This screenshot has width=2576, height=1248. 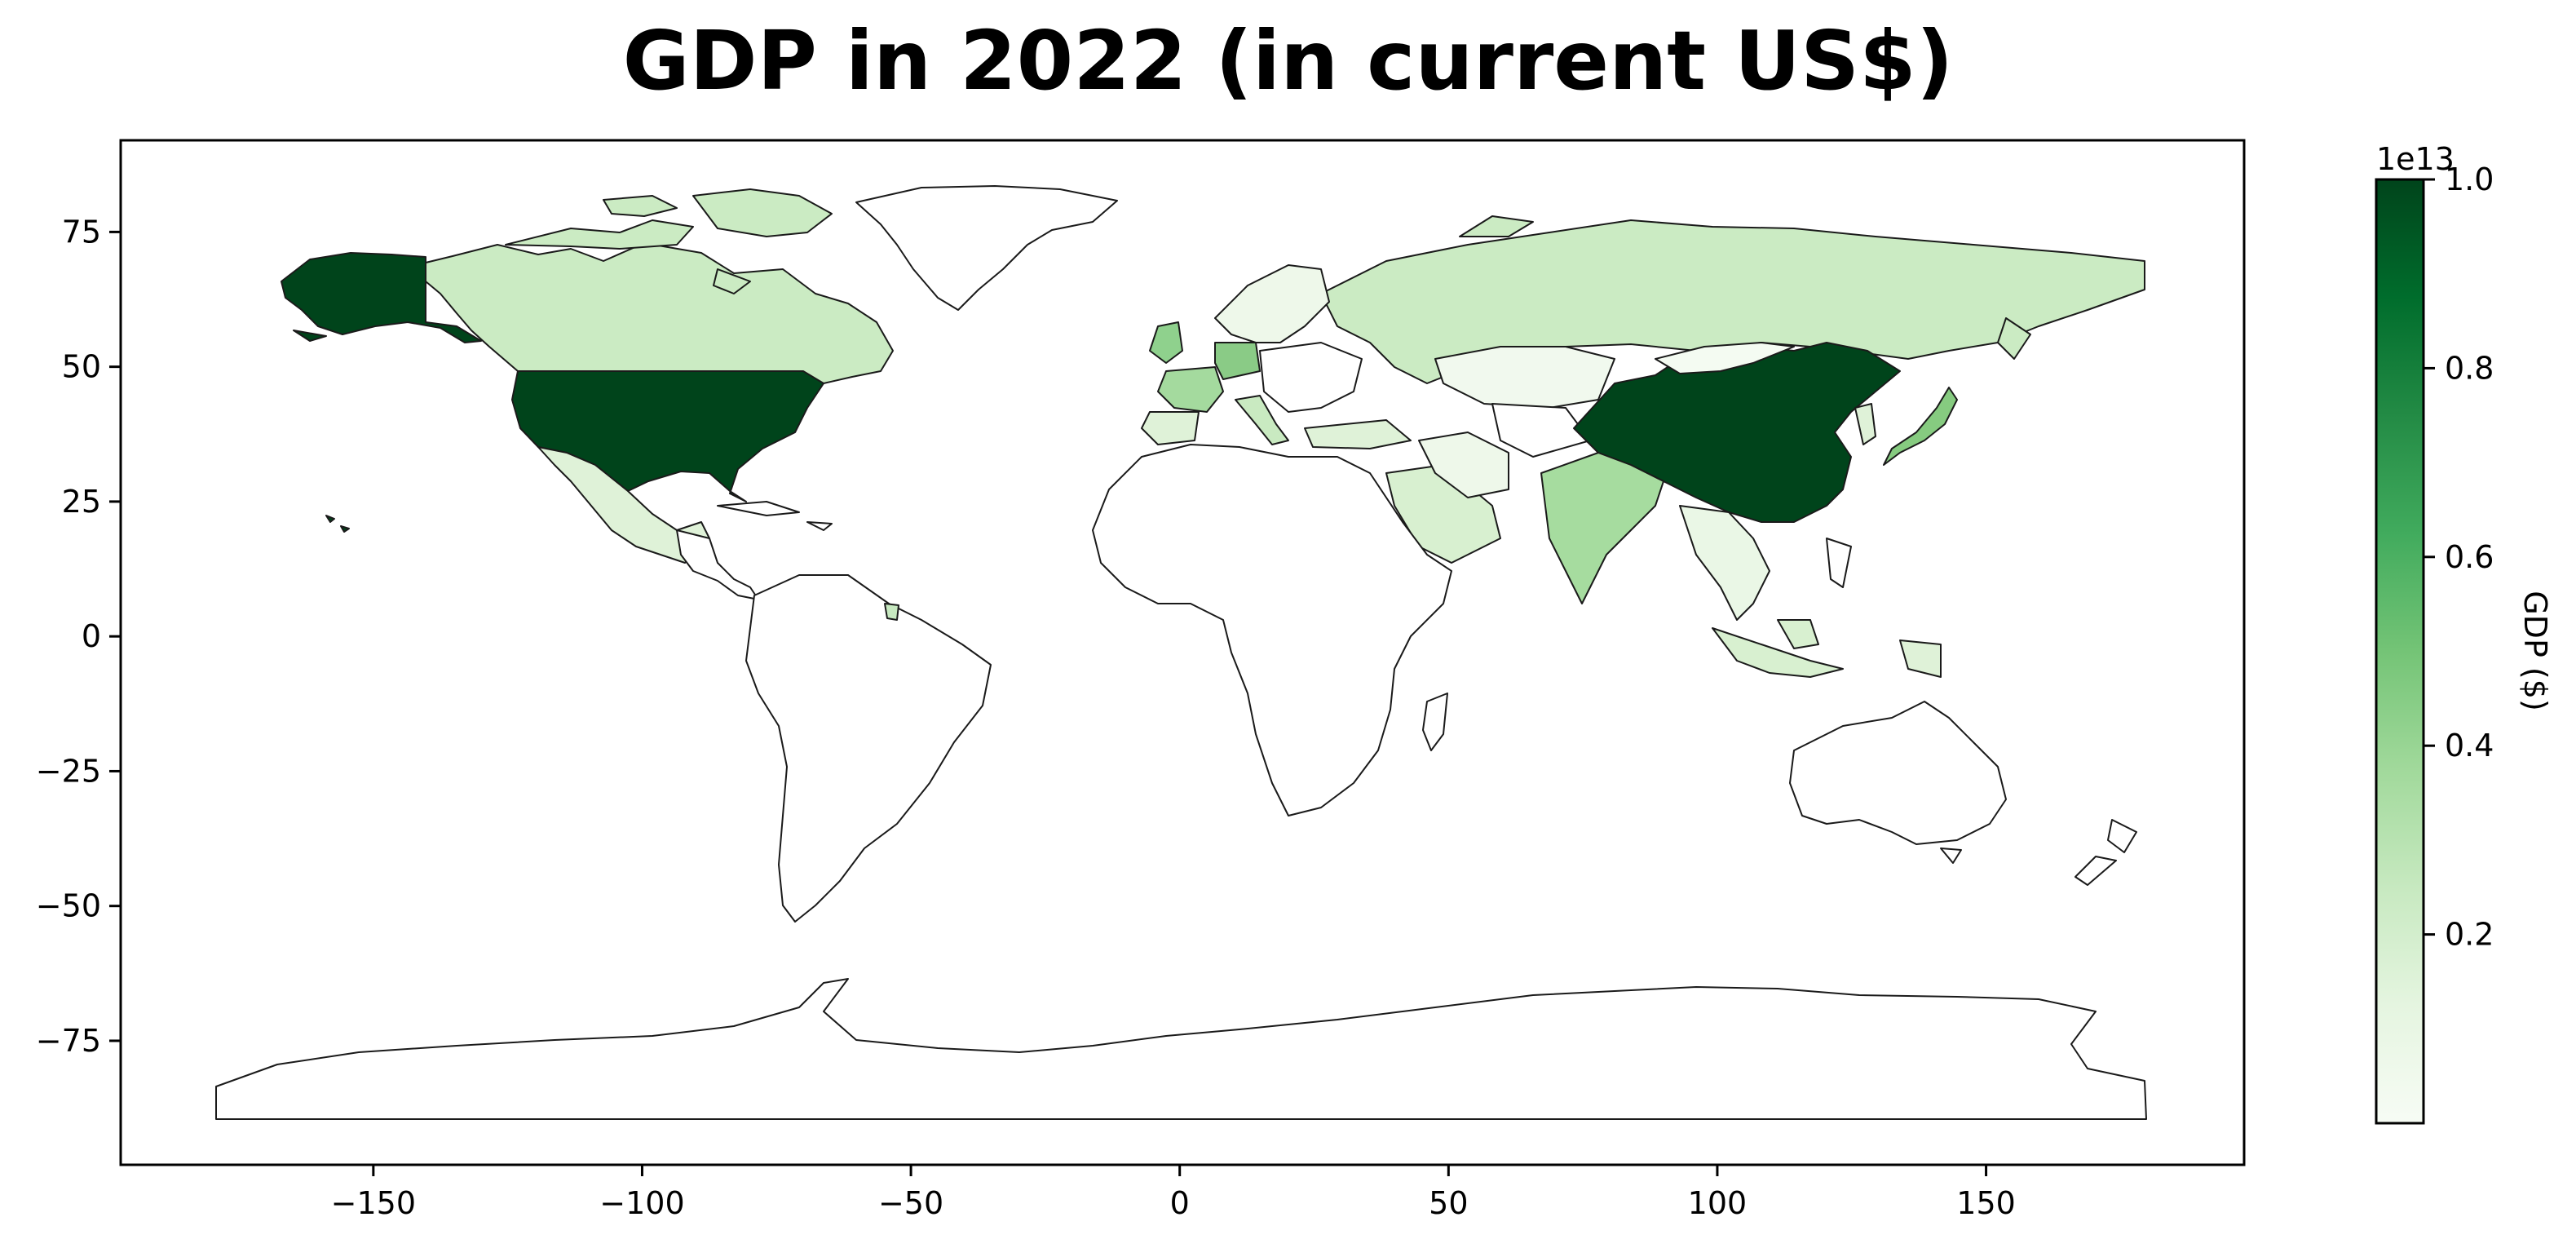 I want to click on x-tick-label: −150, so click(x=373, y=1203).